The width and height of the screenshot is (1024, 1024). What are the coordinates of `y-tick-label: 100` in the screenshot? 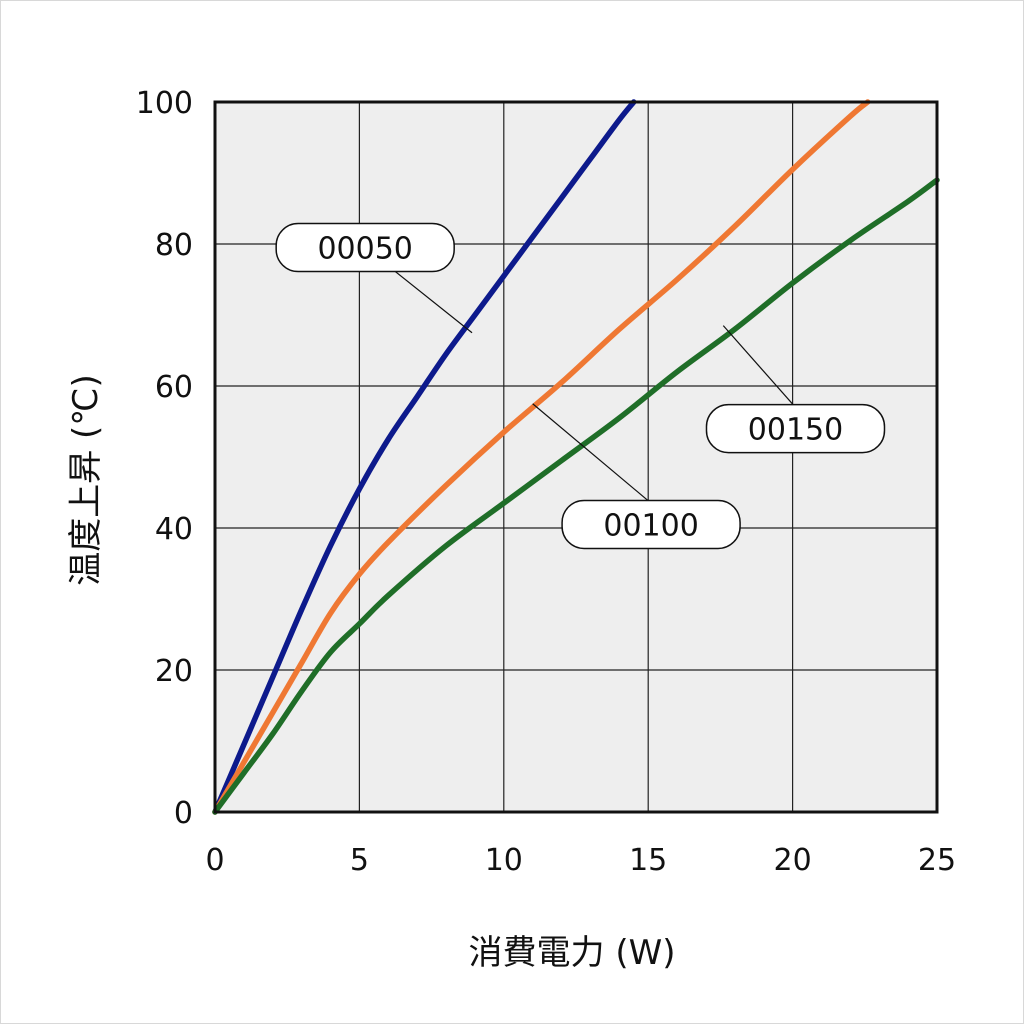 It's located at (164, 103).